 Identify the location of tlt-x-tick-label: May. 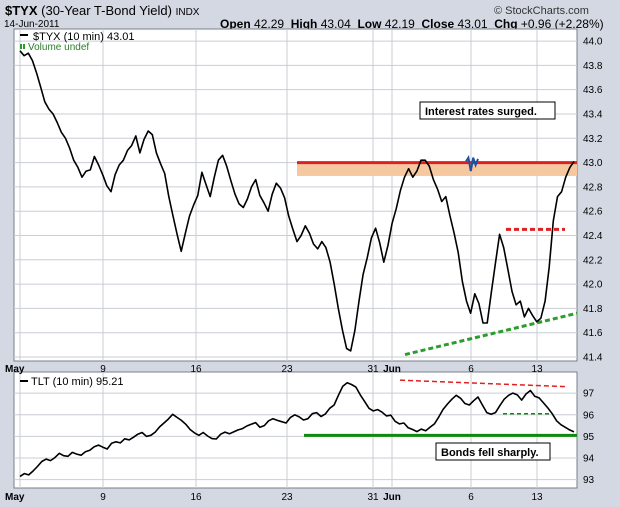
(15, 497).